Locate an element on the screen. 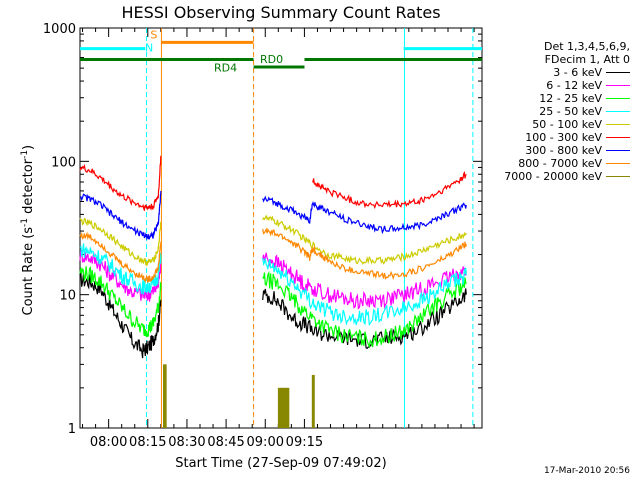 The width and height of the screenshot is (640, 480). legend-label: 50 - 100 keV is located at coordinates (567, 124).